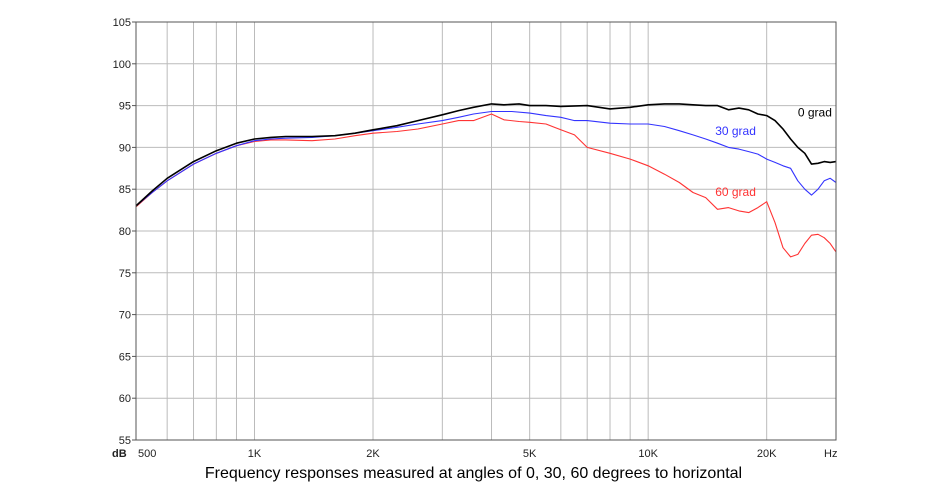  What do you see at coordinates (486, 158) in the screenshot?
I see `series-line-30-grad` at bounding box center [486, 158].